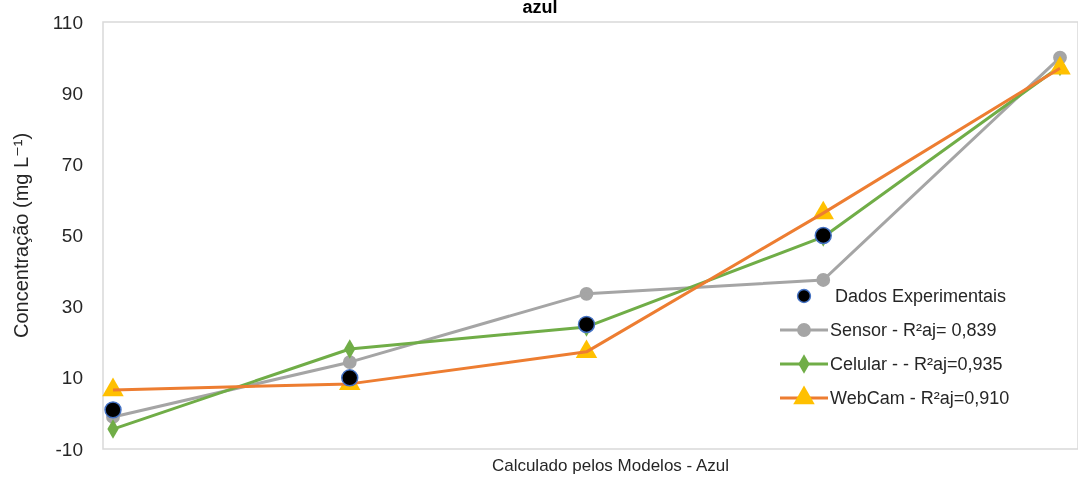 The height and width of the screenshot is (477, 1078). Describe the element at coordinates (72, 236) in the screenshot. I see `y-tick-label: 50` at that location.